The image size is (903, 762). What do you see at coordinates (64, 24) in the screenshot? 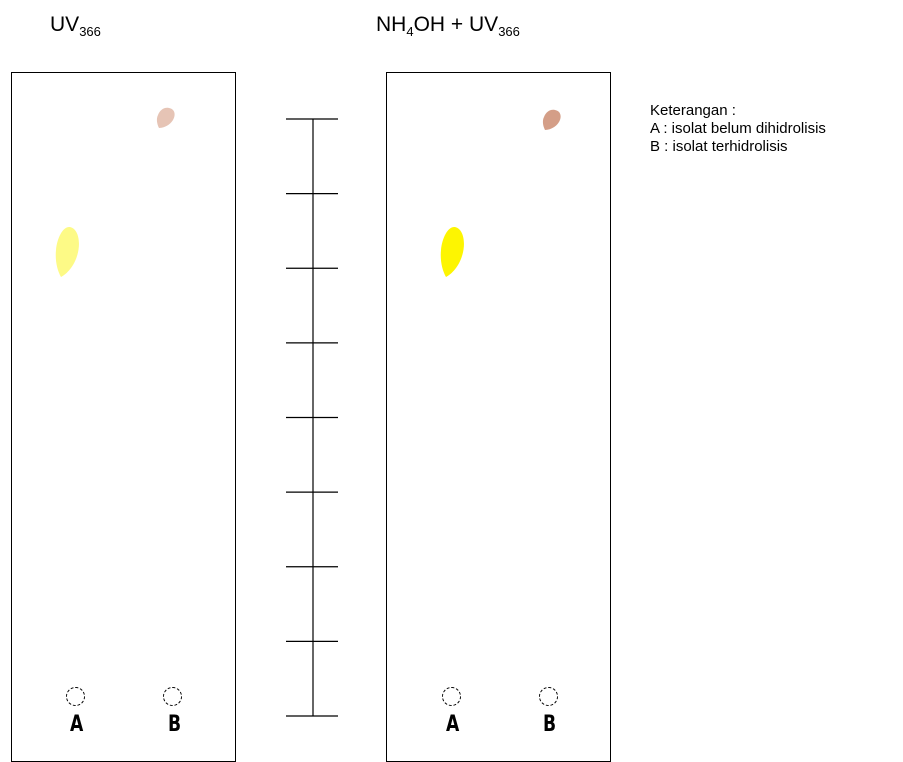
I see `title-uv-main: UV` at bounding box center [64, 24].